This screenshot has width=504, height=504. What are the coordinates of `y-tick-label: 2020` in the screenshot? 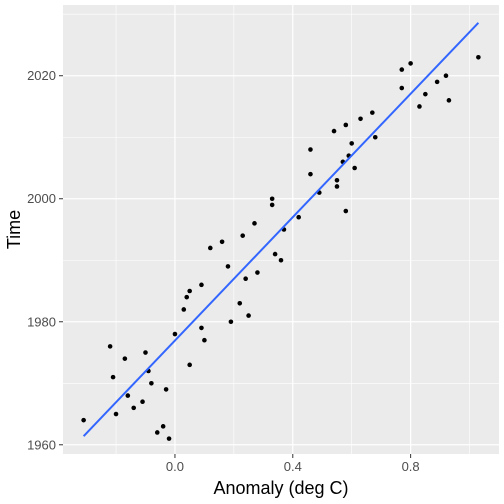 It's located at (41, 75).